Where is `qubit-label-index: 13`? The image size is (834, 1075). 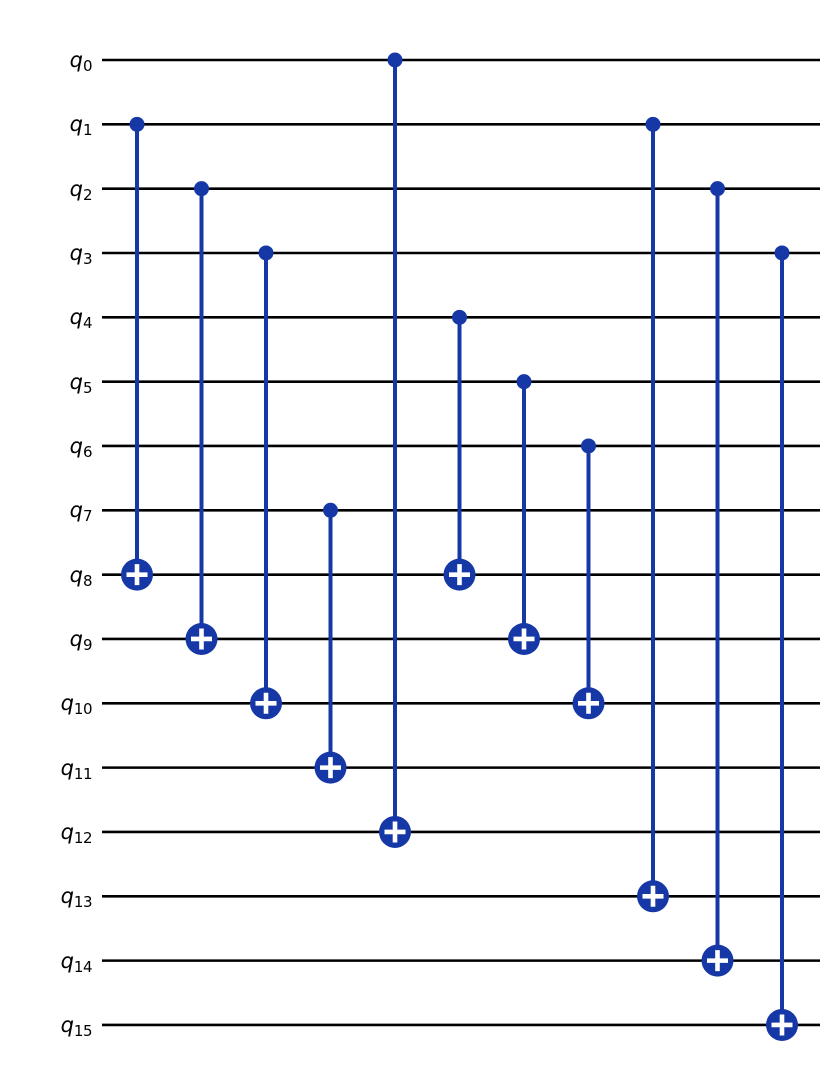 qubit-label-index: 13 is located at coordinates (83, 902).